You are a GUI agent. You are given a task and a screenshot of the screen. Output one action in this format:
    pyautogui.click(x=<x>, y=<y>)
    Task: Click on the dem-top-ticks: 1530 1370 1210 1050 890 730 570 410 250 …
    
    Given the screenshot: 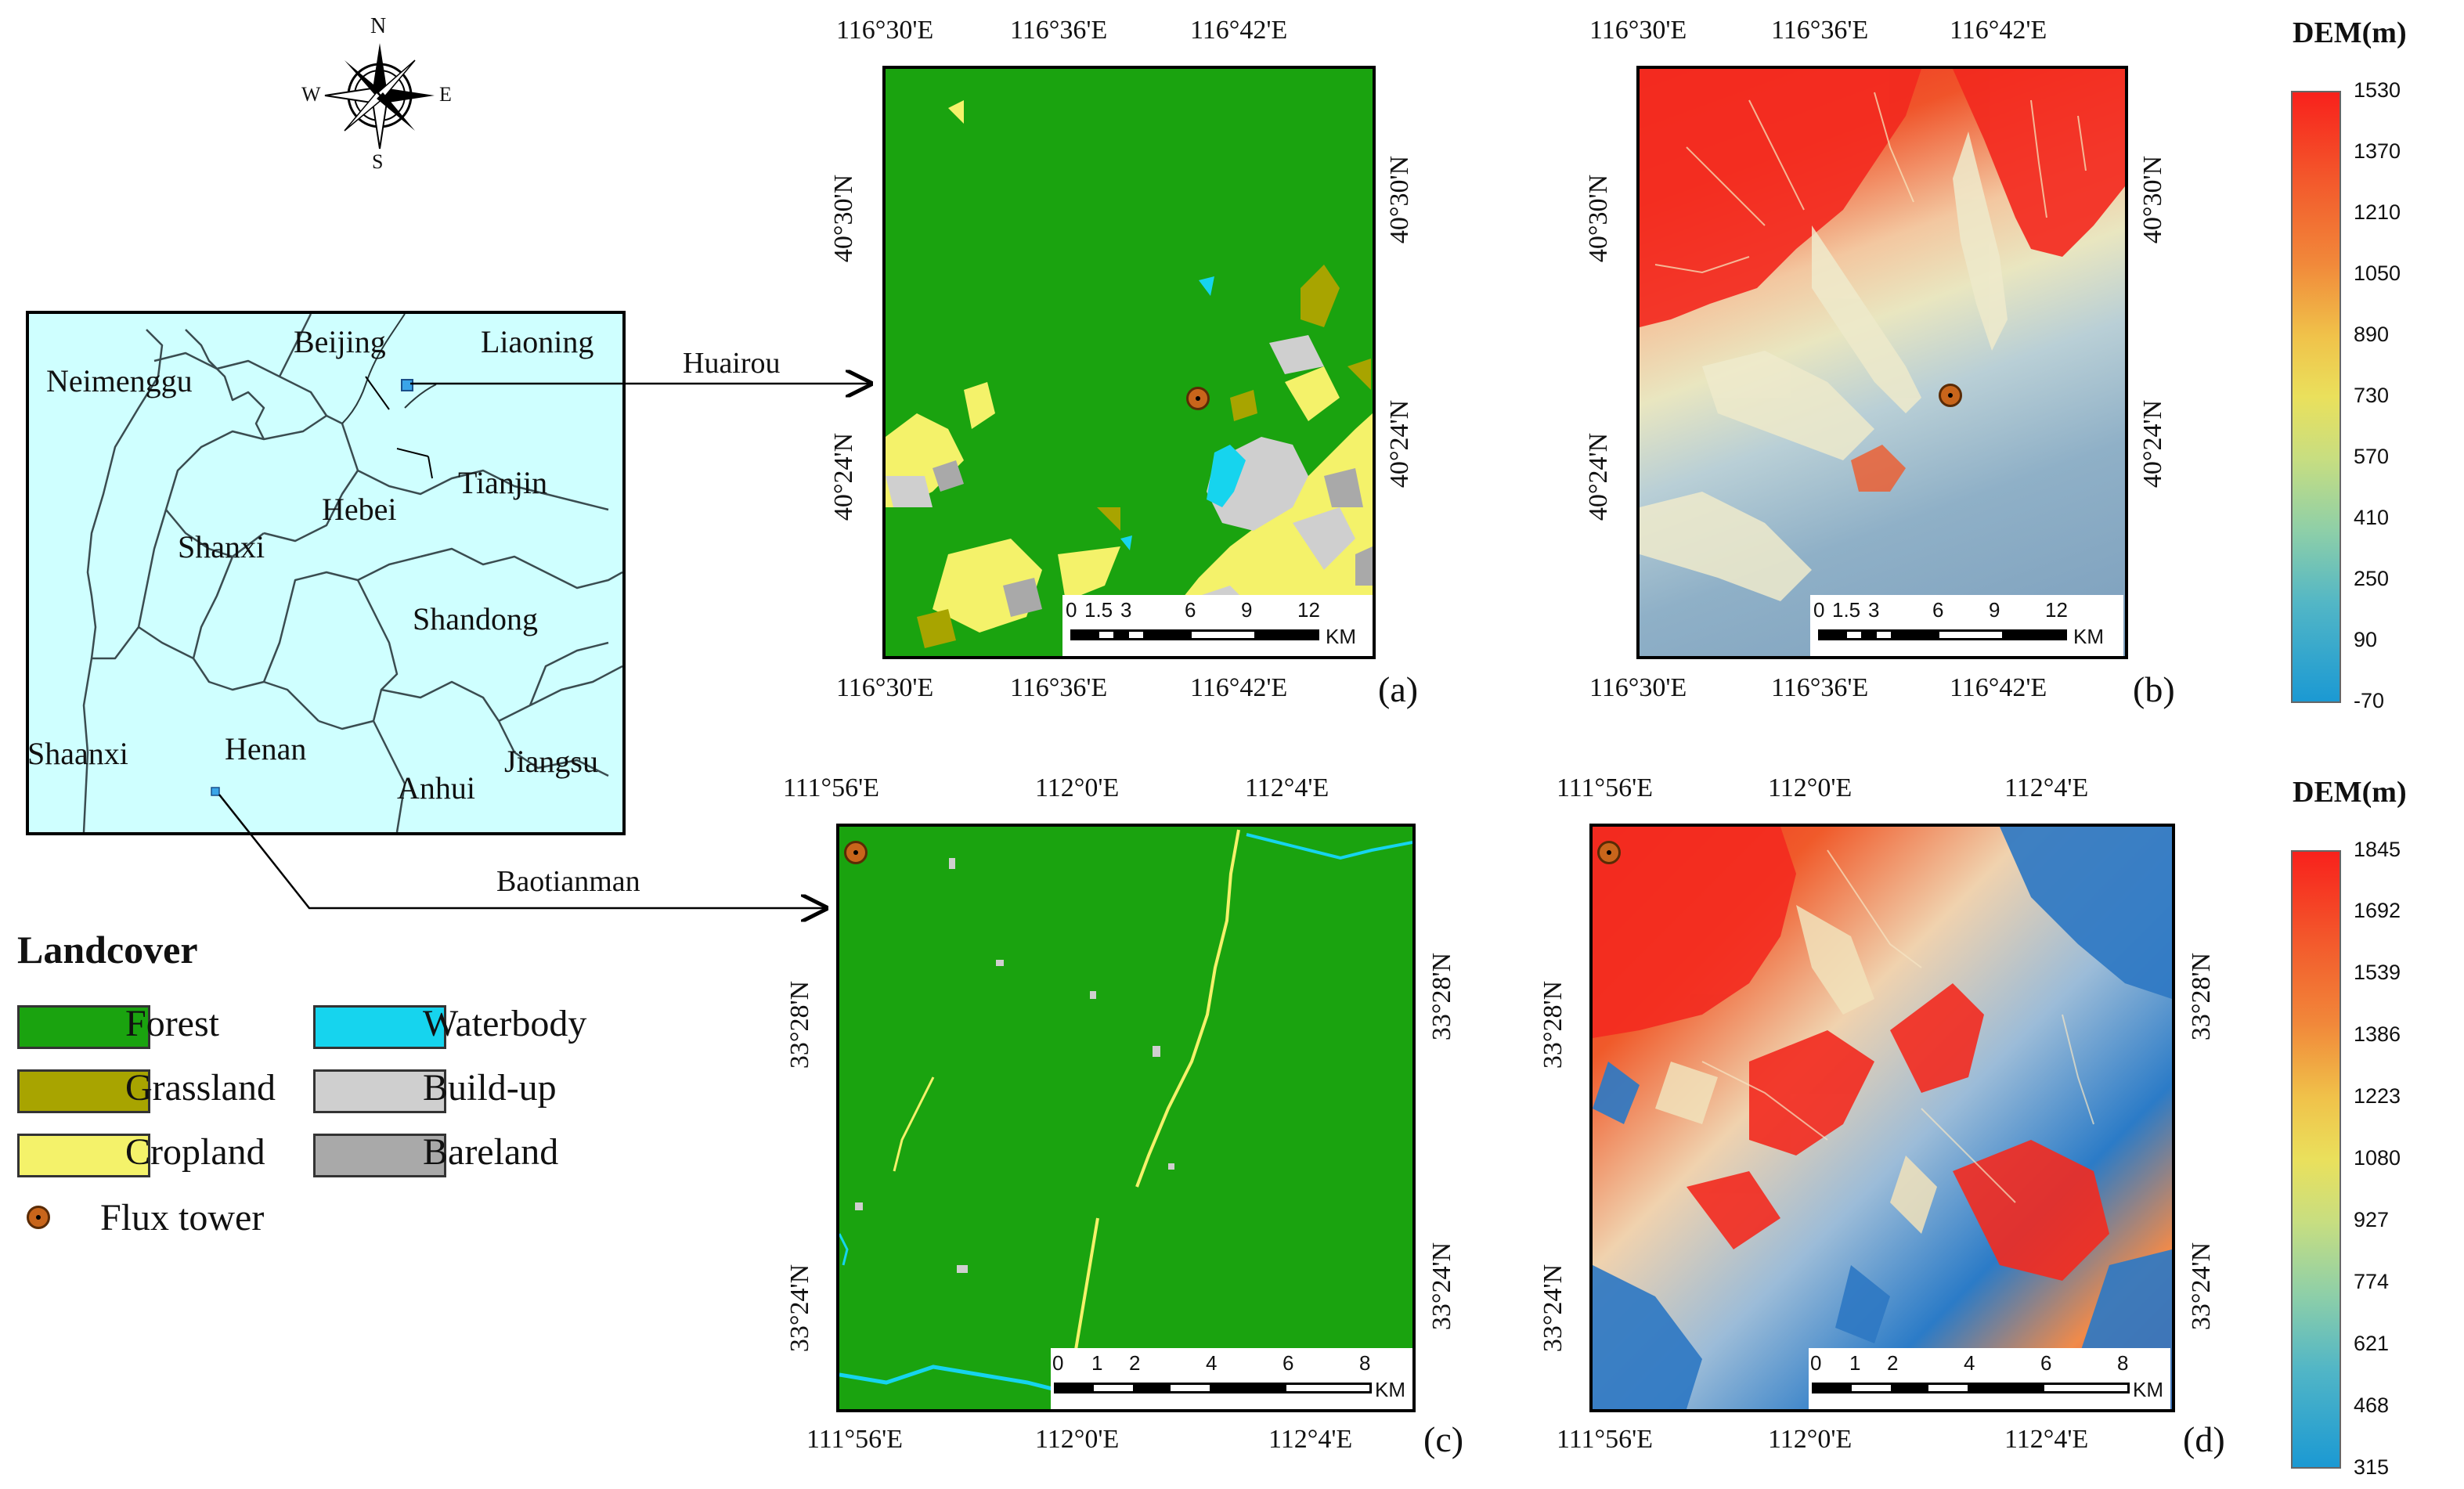 What is the action you would take?
    pyautogui.click(x=2388, y=399)
    